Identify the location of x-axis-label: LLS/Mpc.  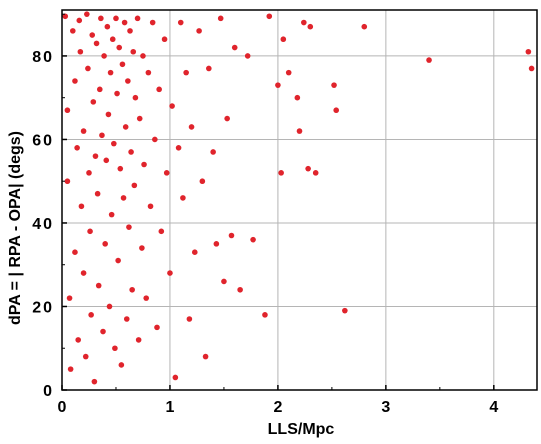
(301, 429).